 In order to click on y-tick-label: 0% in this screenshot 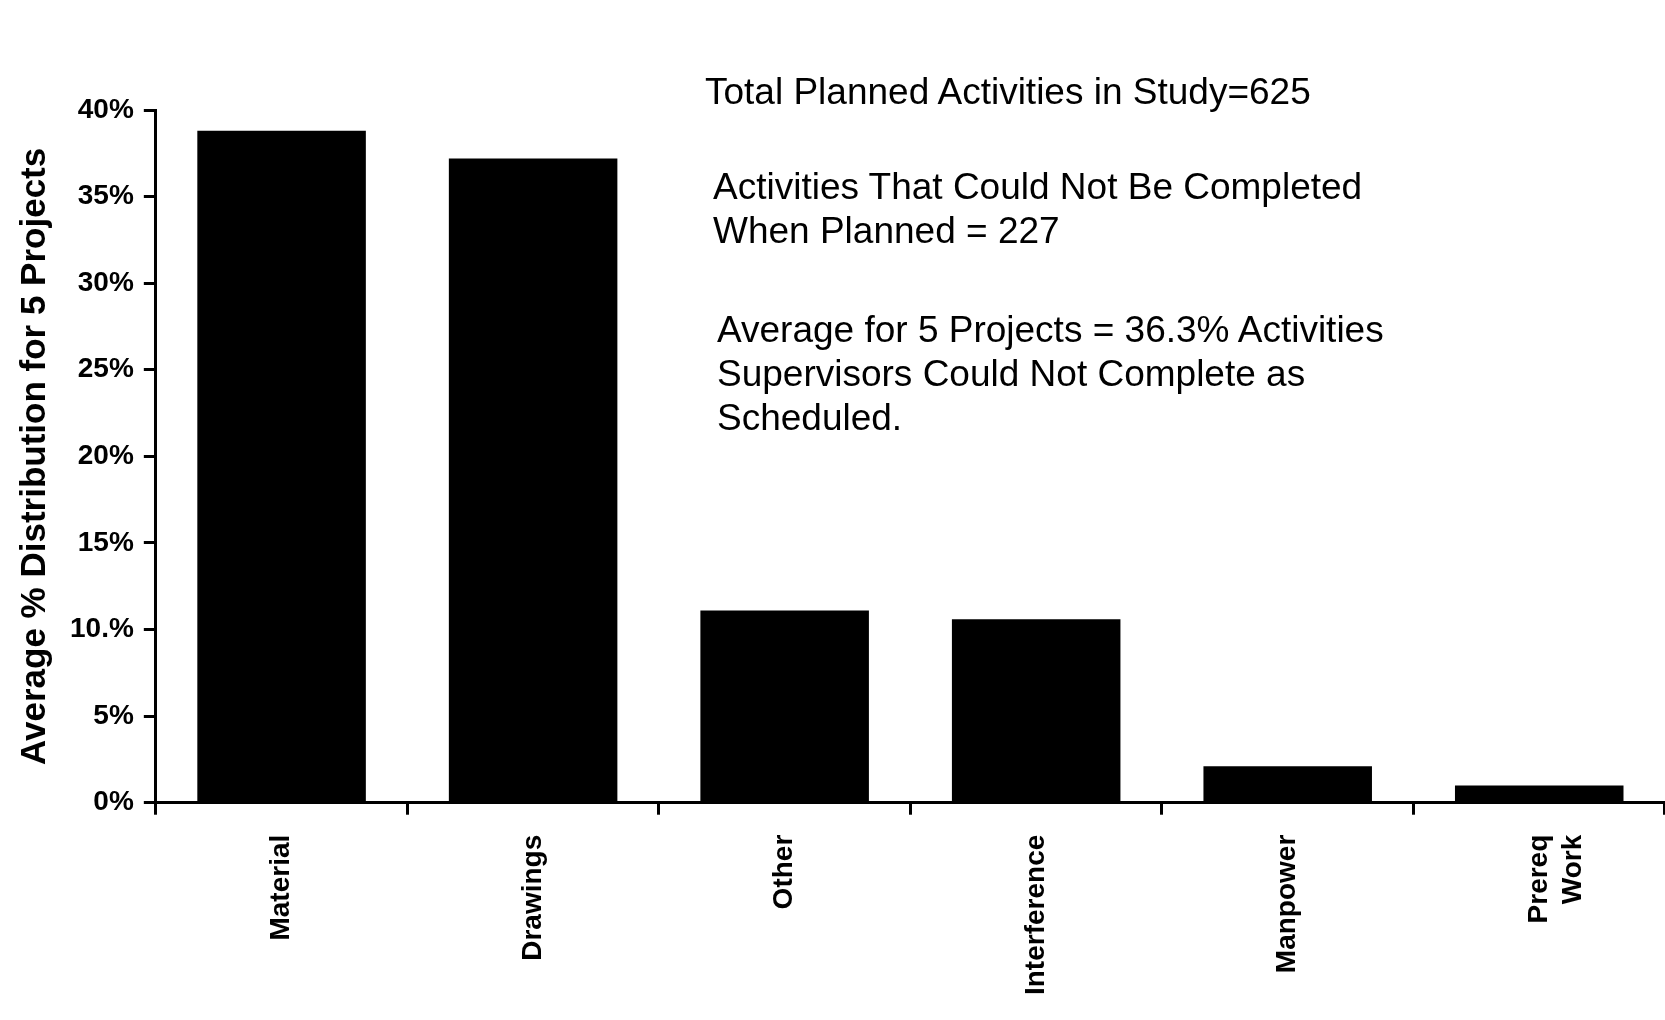, I will do `click(113, 801)`.